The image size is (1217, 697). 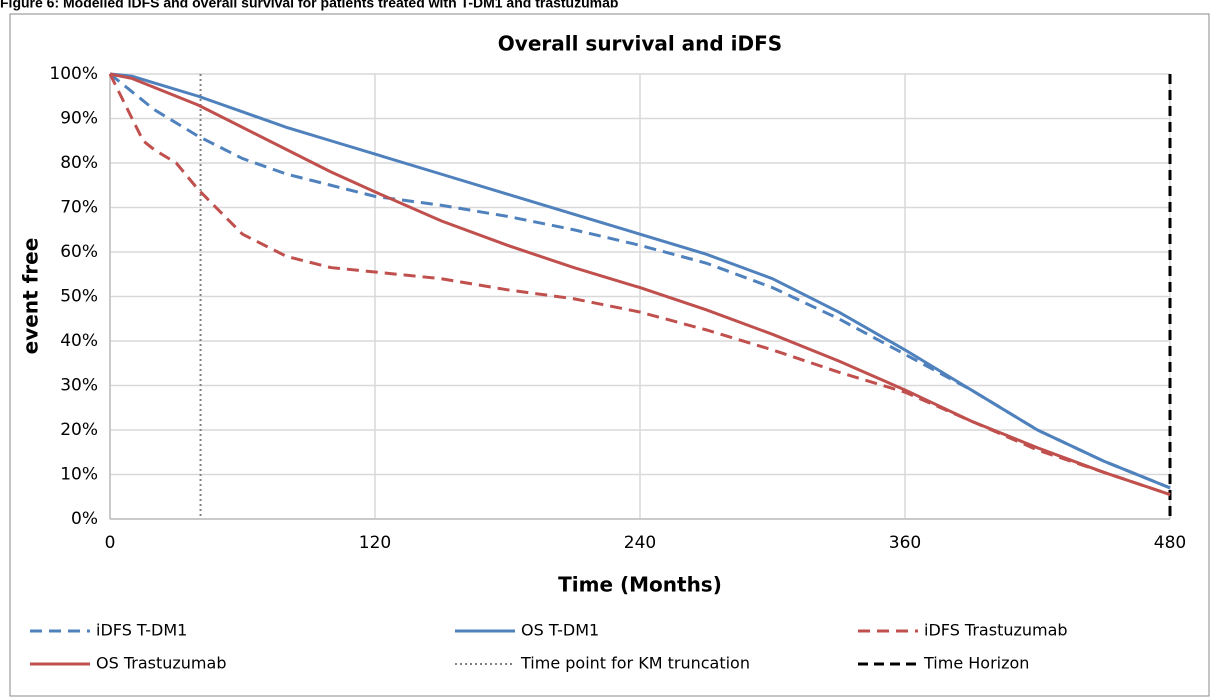 I want to click on x-tick-label: 240, so click(x=640, y=543).